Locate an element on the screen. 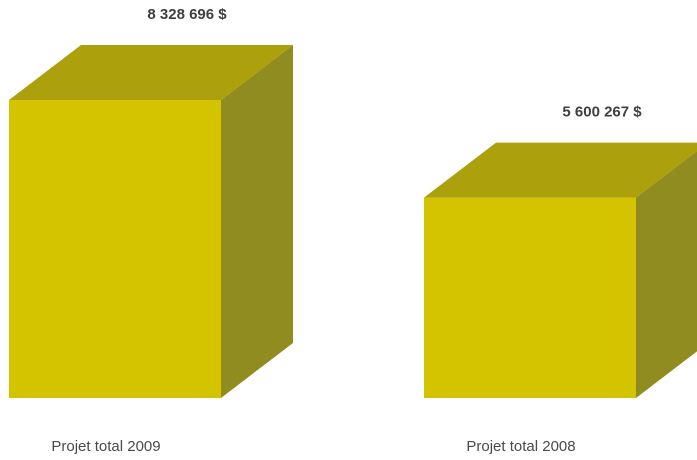  data-label-2009: 8 328 696 $ is located at coordinates (187, 14).